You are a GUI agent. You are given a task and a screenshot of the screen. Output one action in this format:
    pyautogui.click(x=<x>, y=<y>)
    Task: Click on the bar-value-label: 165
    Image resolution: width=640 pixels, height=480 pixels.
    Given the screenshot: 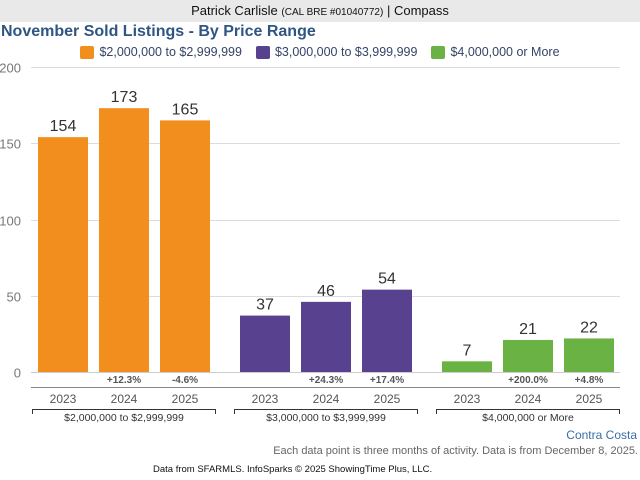 What is the action you would take?
    pyautogui.click(x=185, y=109)
    